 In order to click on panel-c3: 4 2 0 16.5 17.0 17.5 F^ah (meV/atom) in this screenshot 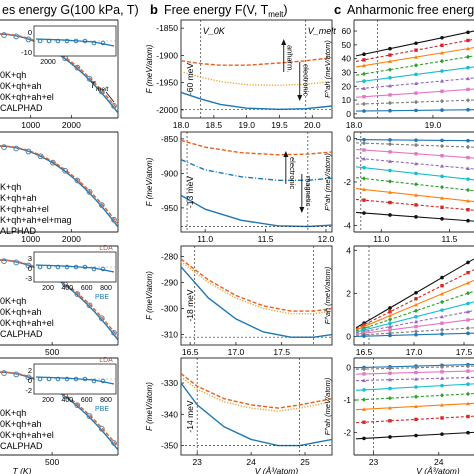, I will do `click(398, 301)`.